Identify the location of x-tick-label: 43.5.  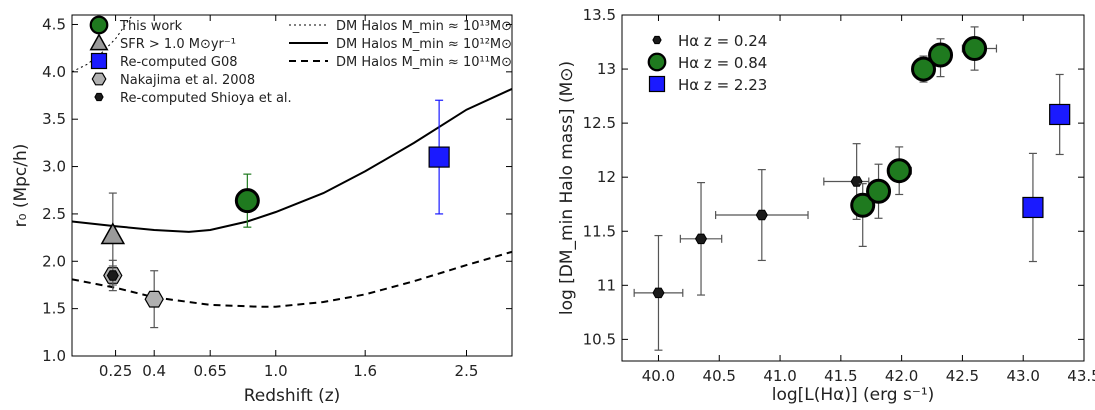
(1081, 376).